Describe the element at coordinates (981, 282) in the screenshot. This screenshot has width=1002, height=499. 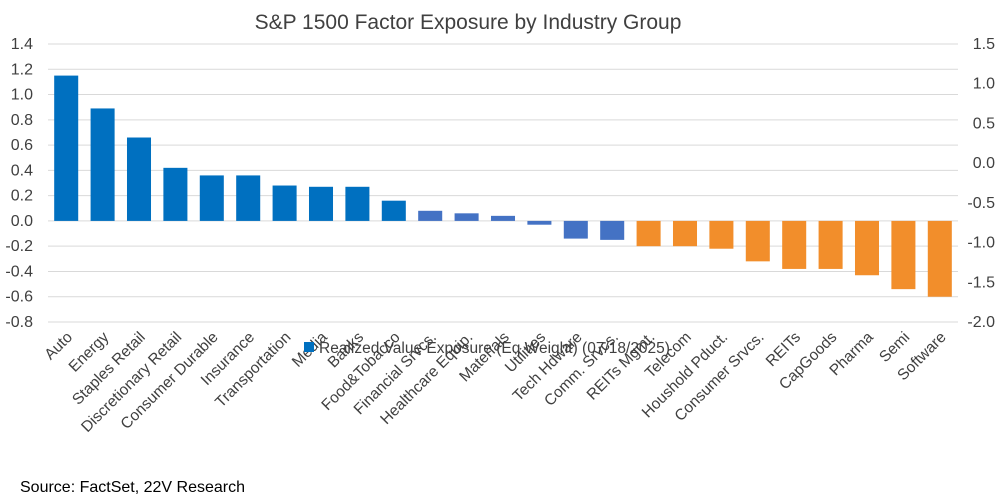
I see `y2-tick-label: -1.5` at that location.